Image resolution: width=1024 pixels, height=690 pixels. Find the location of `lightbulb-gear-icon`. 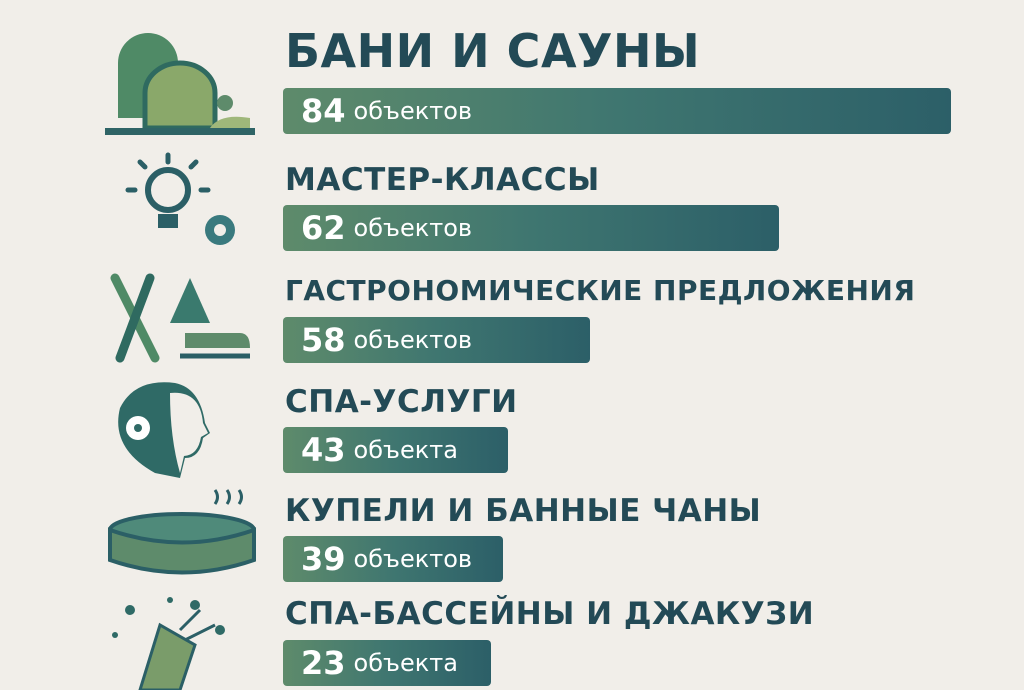

lightbulb-gear-icon is located at coordinates (180, 198).